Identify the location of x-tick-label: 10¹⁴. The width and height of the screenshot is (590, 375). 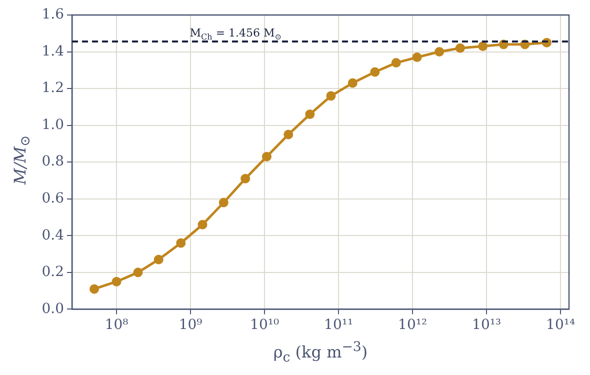
(561, 325).